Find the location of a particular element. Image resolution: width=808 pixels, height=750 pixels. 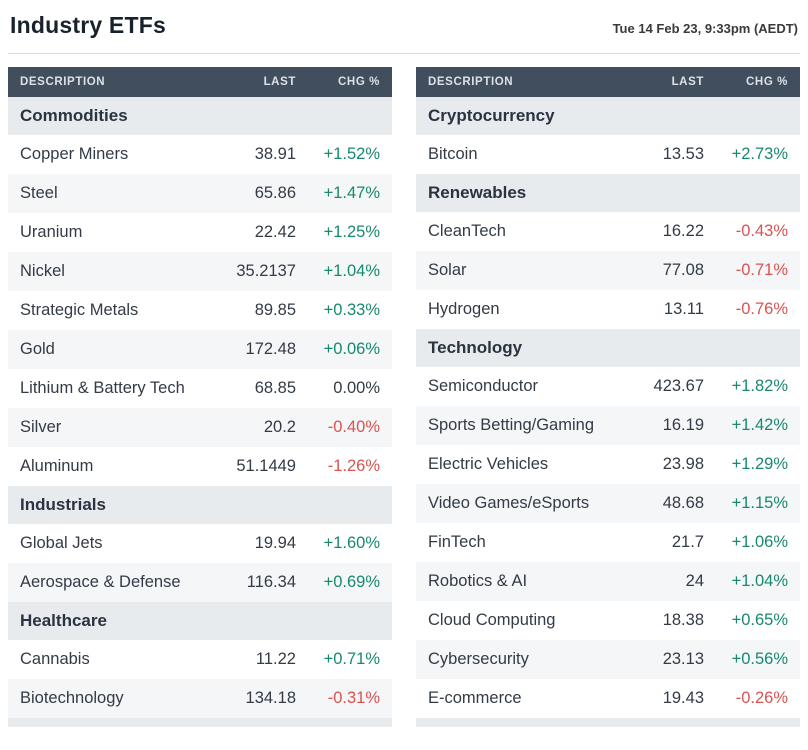

etf-last-value: 16.19 is located at coordinates (668, 425).